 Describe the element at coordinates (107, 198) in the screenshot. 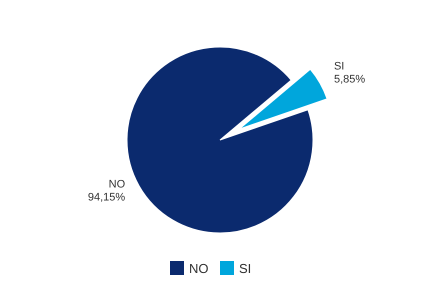

I see `data-label: 94,15%` at that location.